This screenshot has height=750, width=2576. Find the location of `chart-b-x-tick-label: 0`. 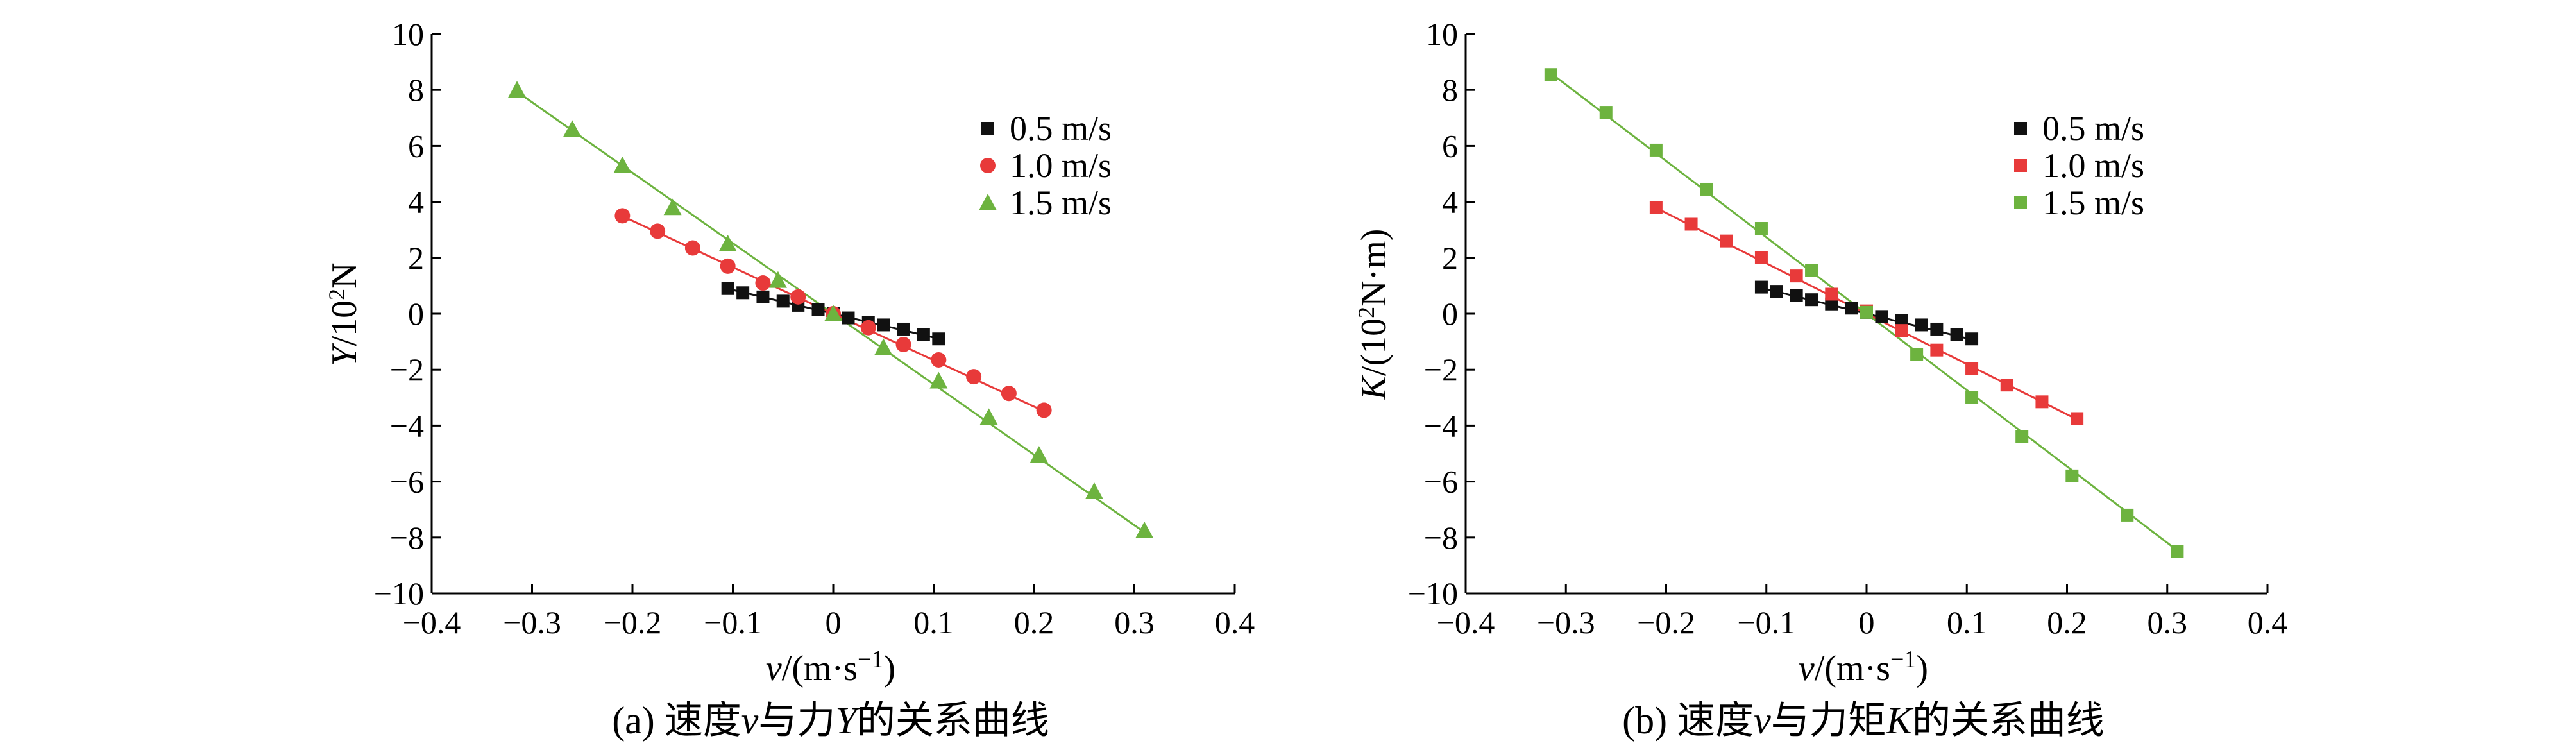

chart-b-x-tick-label: 0 is located at coordinates (1867, 622).